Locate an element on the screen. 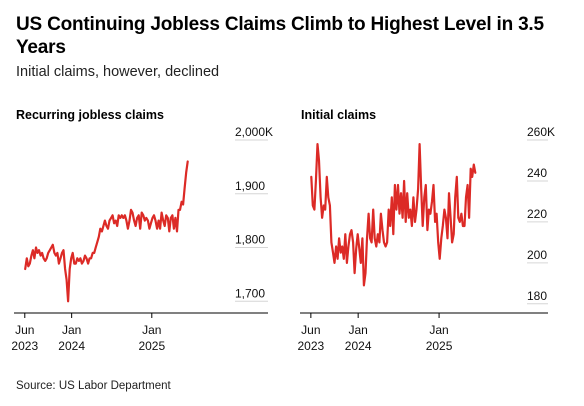 The height and width of the screenshot is (406, 584). initial-claims-line is located at coordinates (393, 215).